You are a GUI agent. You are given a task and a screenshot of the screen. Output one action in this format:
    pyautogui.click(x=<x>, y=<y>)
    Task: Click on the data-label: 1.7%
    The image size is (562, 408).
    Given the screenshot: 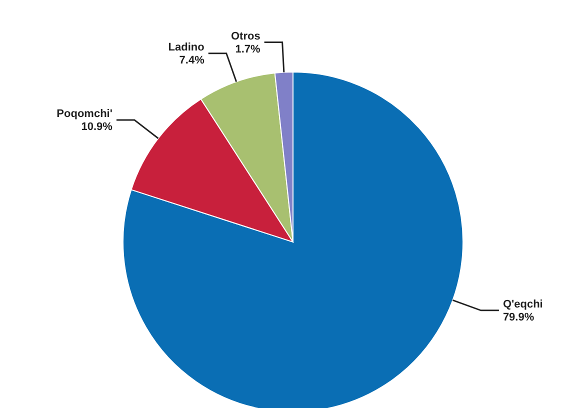 What is the action you would take?
    pyautogui.click(x=248, y=49)
    